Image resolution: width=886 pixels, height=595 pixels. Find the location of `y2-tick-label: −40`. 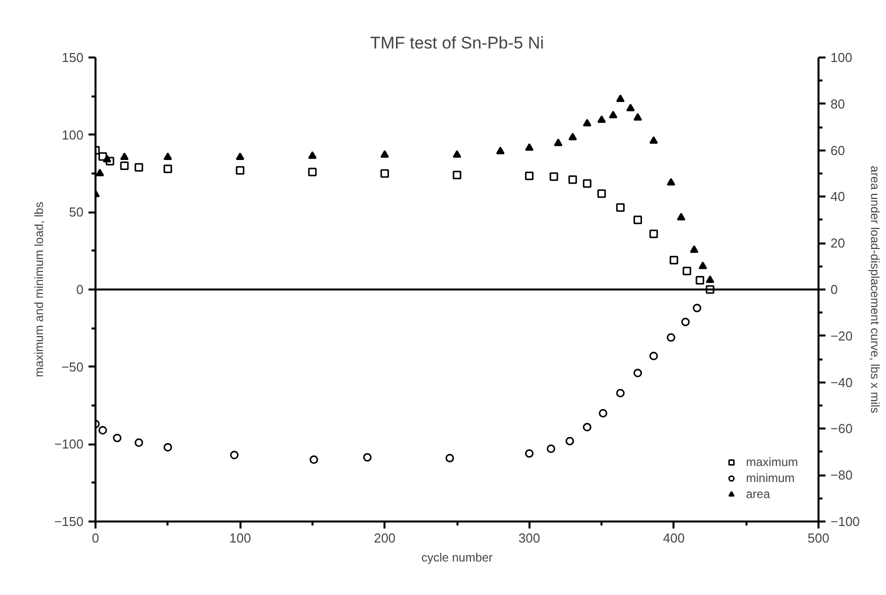

y2-tick-label: −40 is located at coordinates (841, 382).